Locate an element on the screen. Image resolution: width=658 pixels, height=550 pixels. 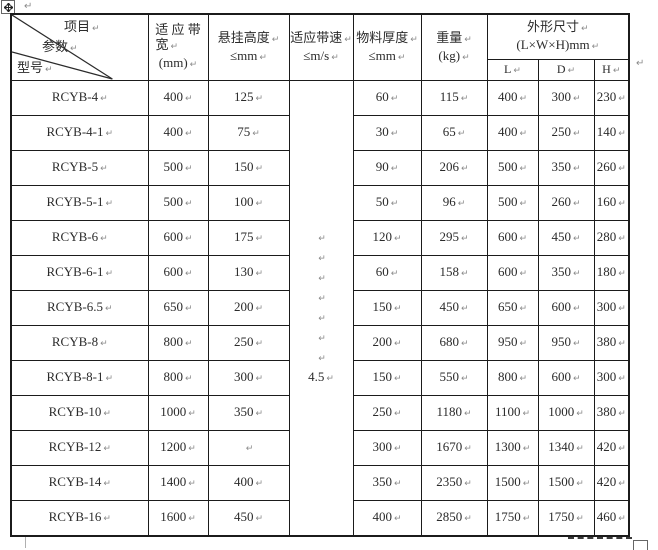
cell-h: 180 ↵ is located at coordinates (611, 273).